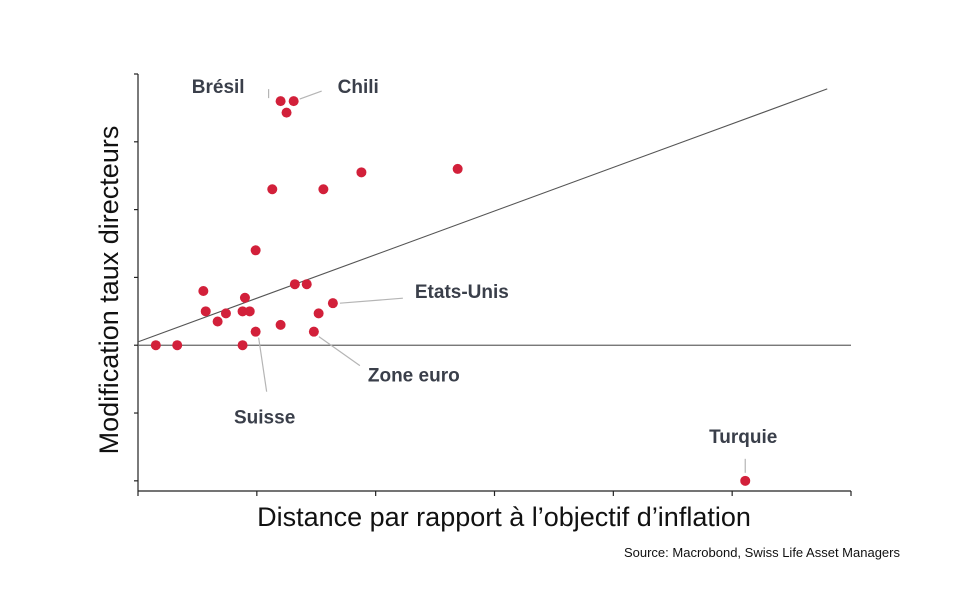  I want to click on annotation-label: Etats-Unis, so click(462, 292).